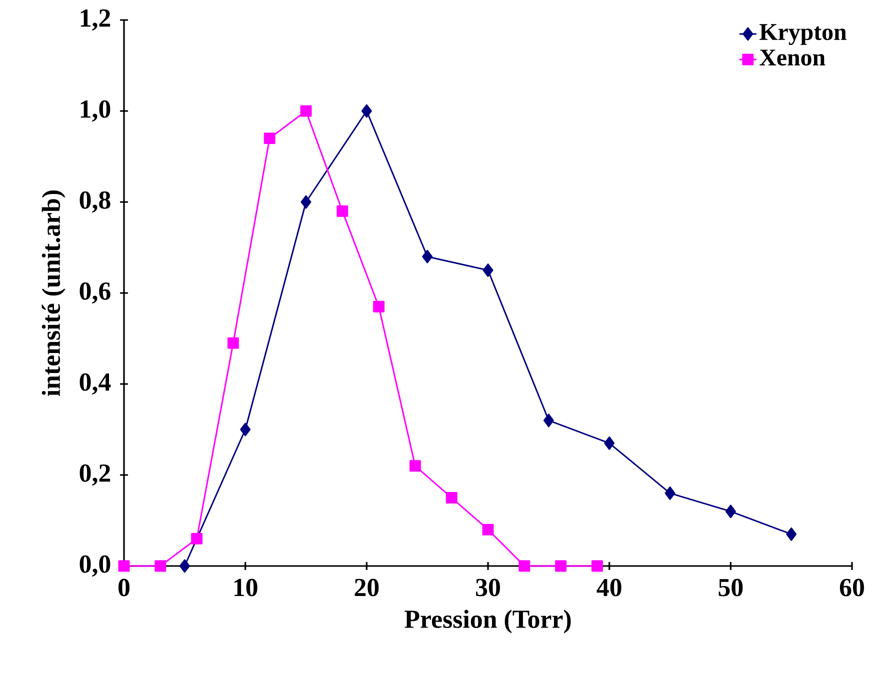 The width and height of the screenshot is (884, 697). I want to click on x-tick-label: 40, so click(609, 587).